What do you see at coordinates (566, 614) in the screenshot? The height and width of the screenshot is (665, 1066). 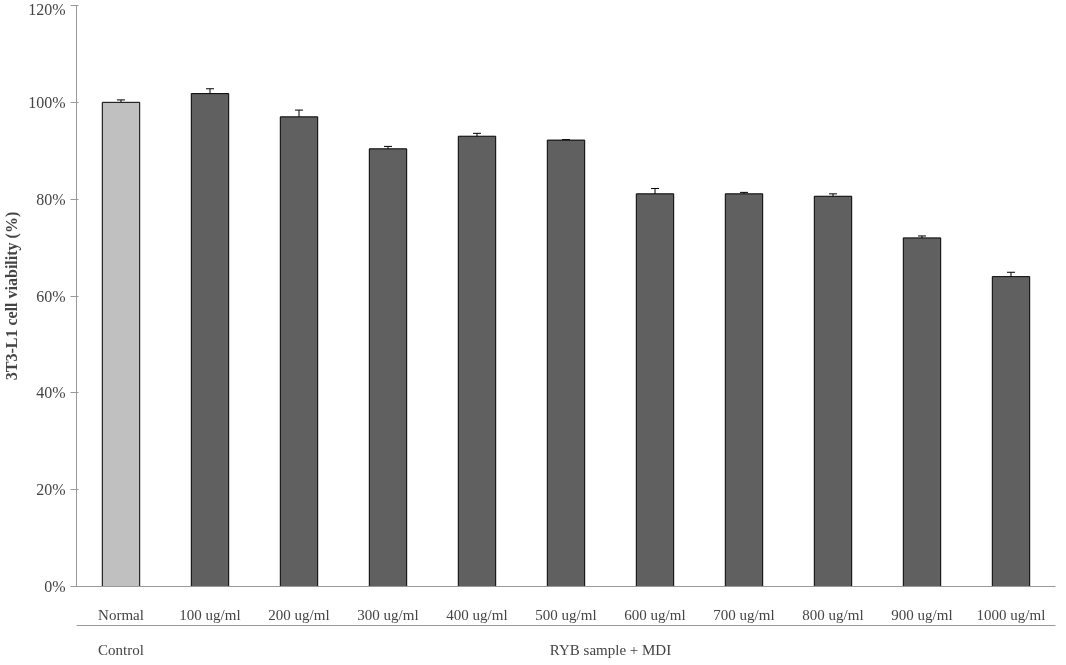 I see `x-tick-label: 500 ug/ml` at bounding box center [566, 614].